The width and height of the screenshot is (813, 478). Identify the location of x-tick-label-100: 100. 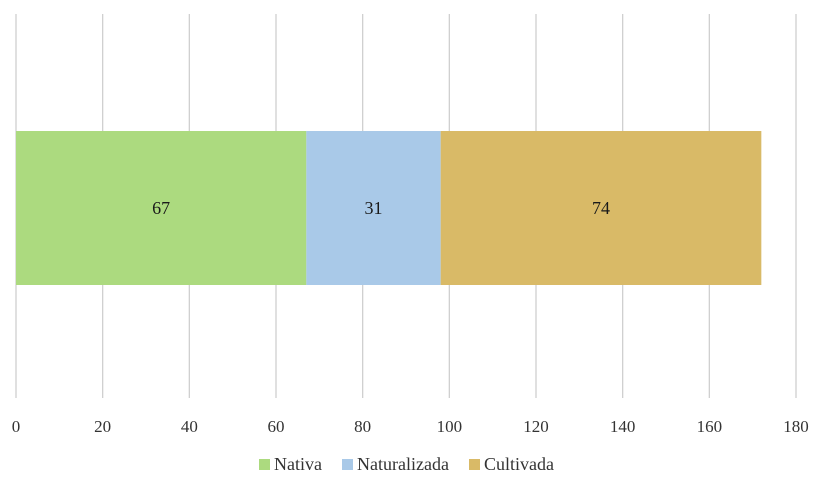
(450, 426).